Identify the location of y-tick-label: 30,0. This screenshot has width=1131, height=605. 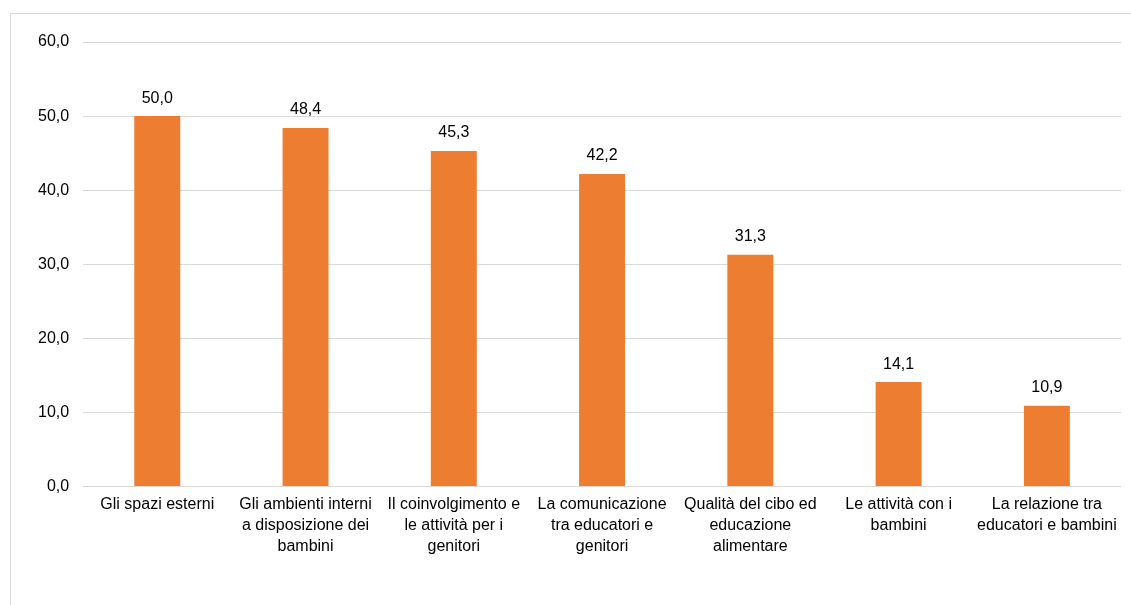
(54, 263).